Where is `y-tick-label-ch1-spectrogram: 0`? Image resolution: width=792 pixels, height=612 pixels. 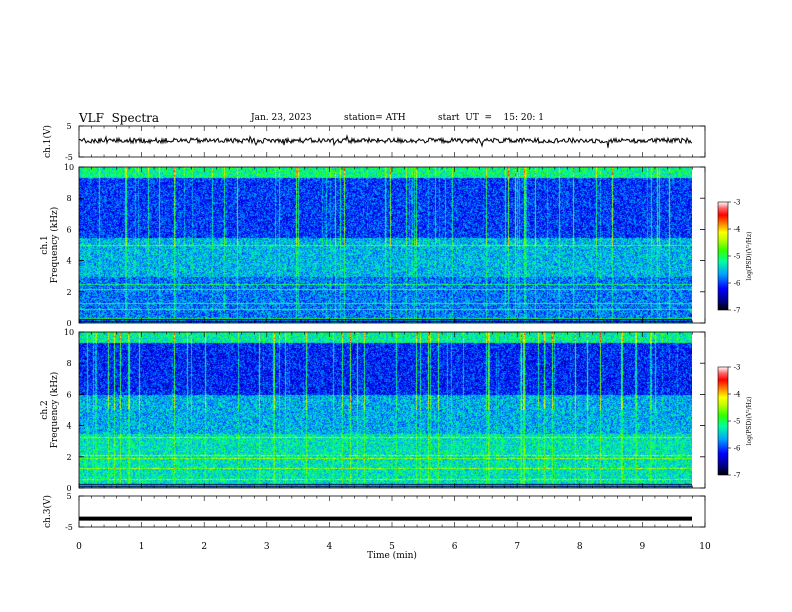 y-tick-label-ch1-spectrogram: 0 is located at coordinates (68, 323).